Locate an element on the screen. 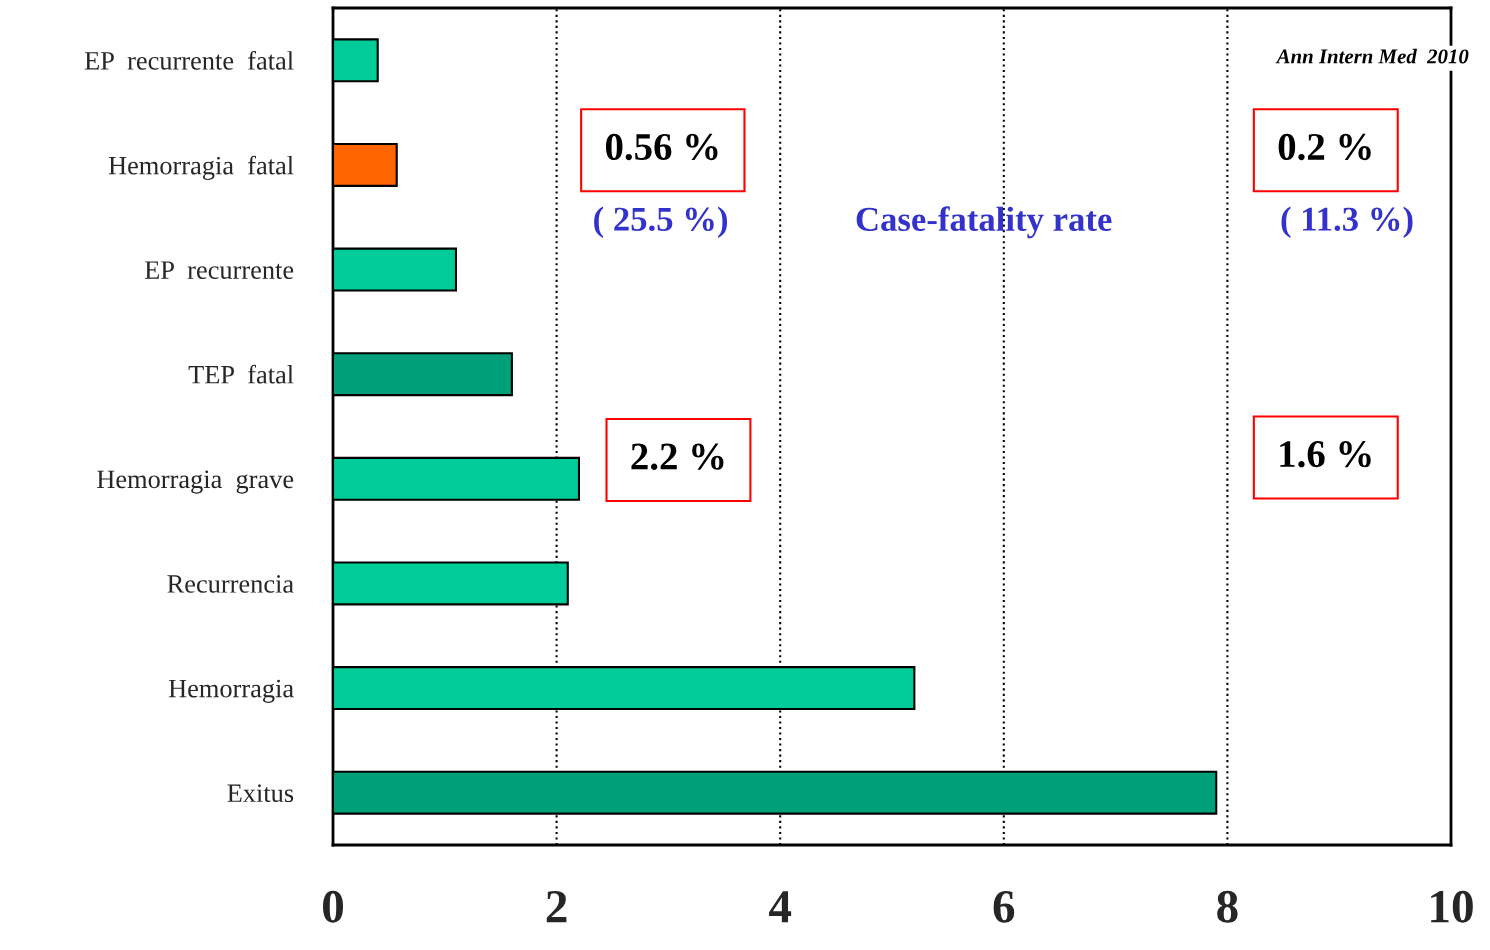  annotation: Ann Intern Med 2010 is located at coordinates (1372, 56).